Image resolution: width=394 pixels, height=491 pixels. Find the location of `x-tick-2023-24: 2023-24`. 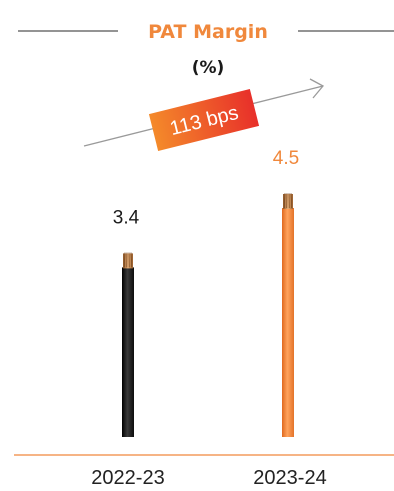

x-tick-2023-24: 2023-24 is located at coordinates (289, 478).